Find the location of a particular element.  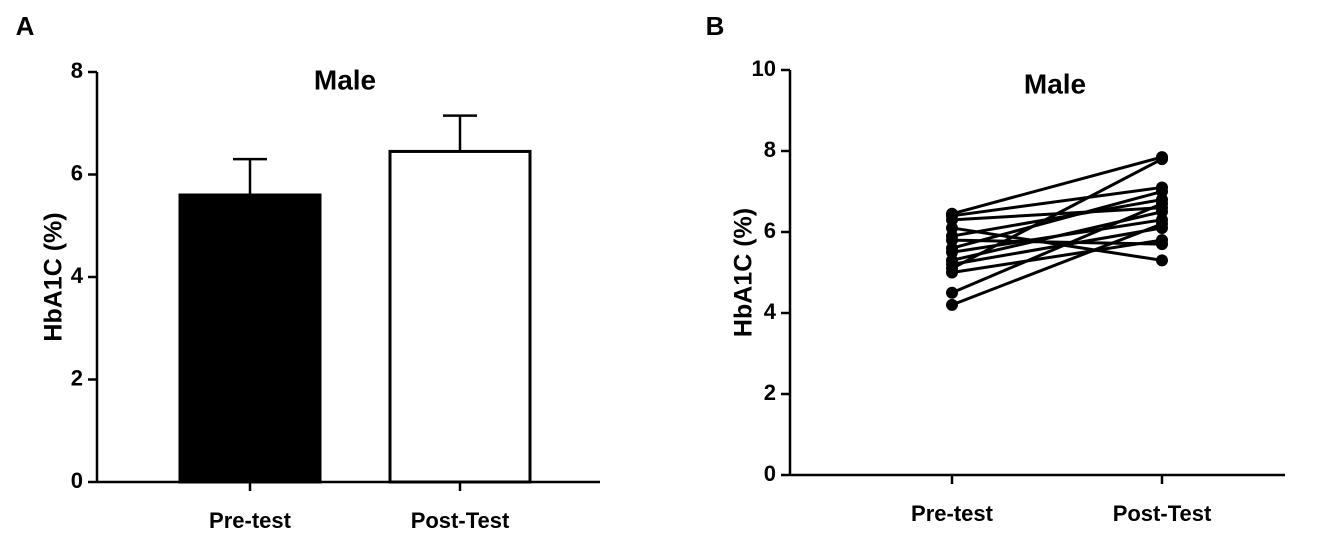

y-tick-label: 10 is located at coordinates (764, 68).